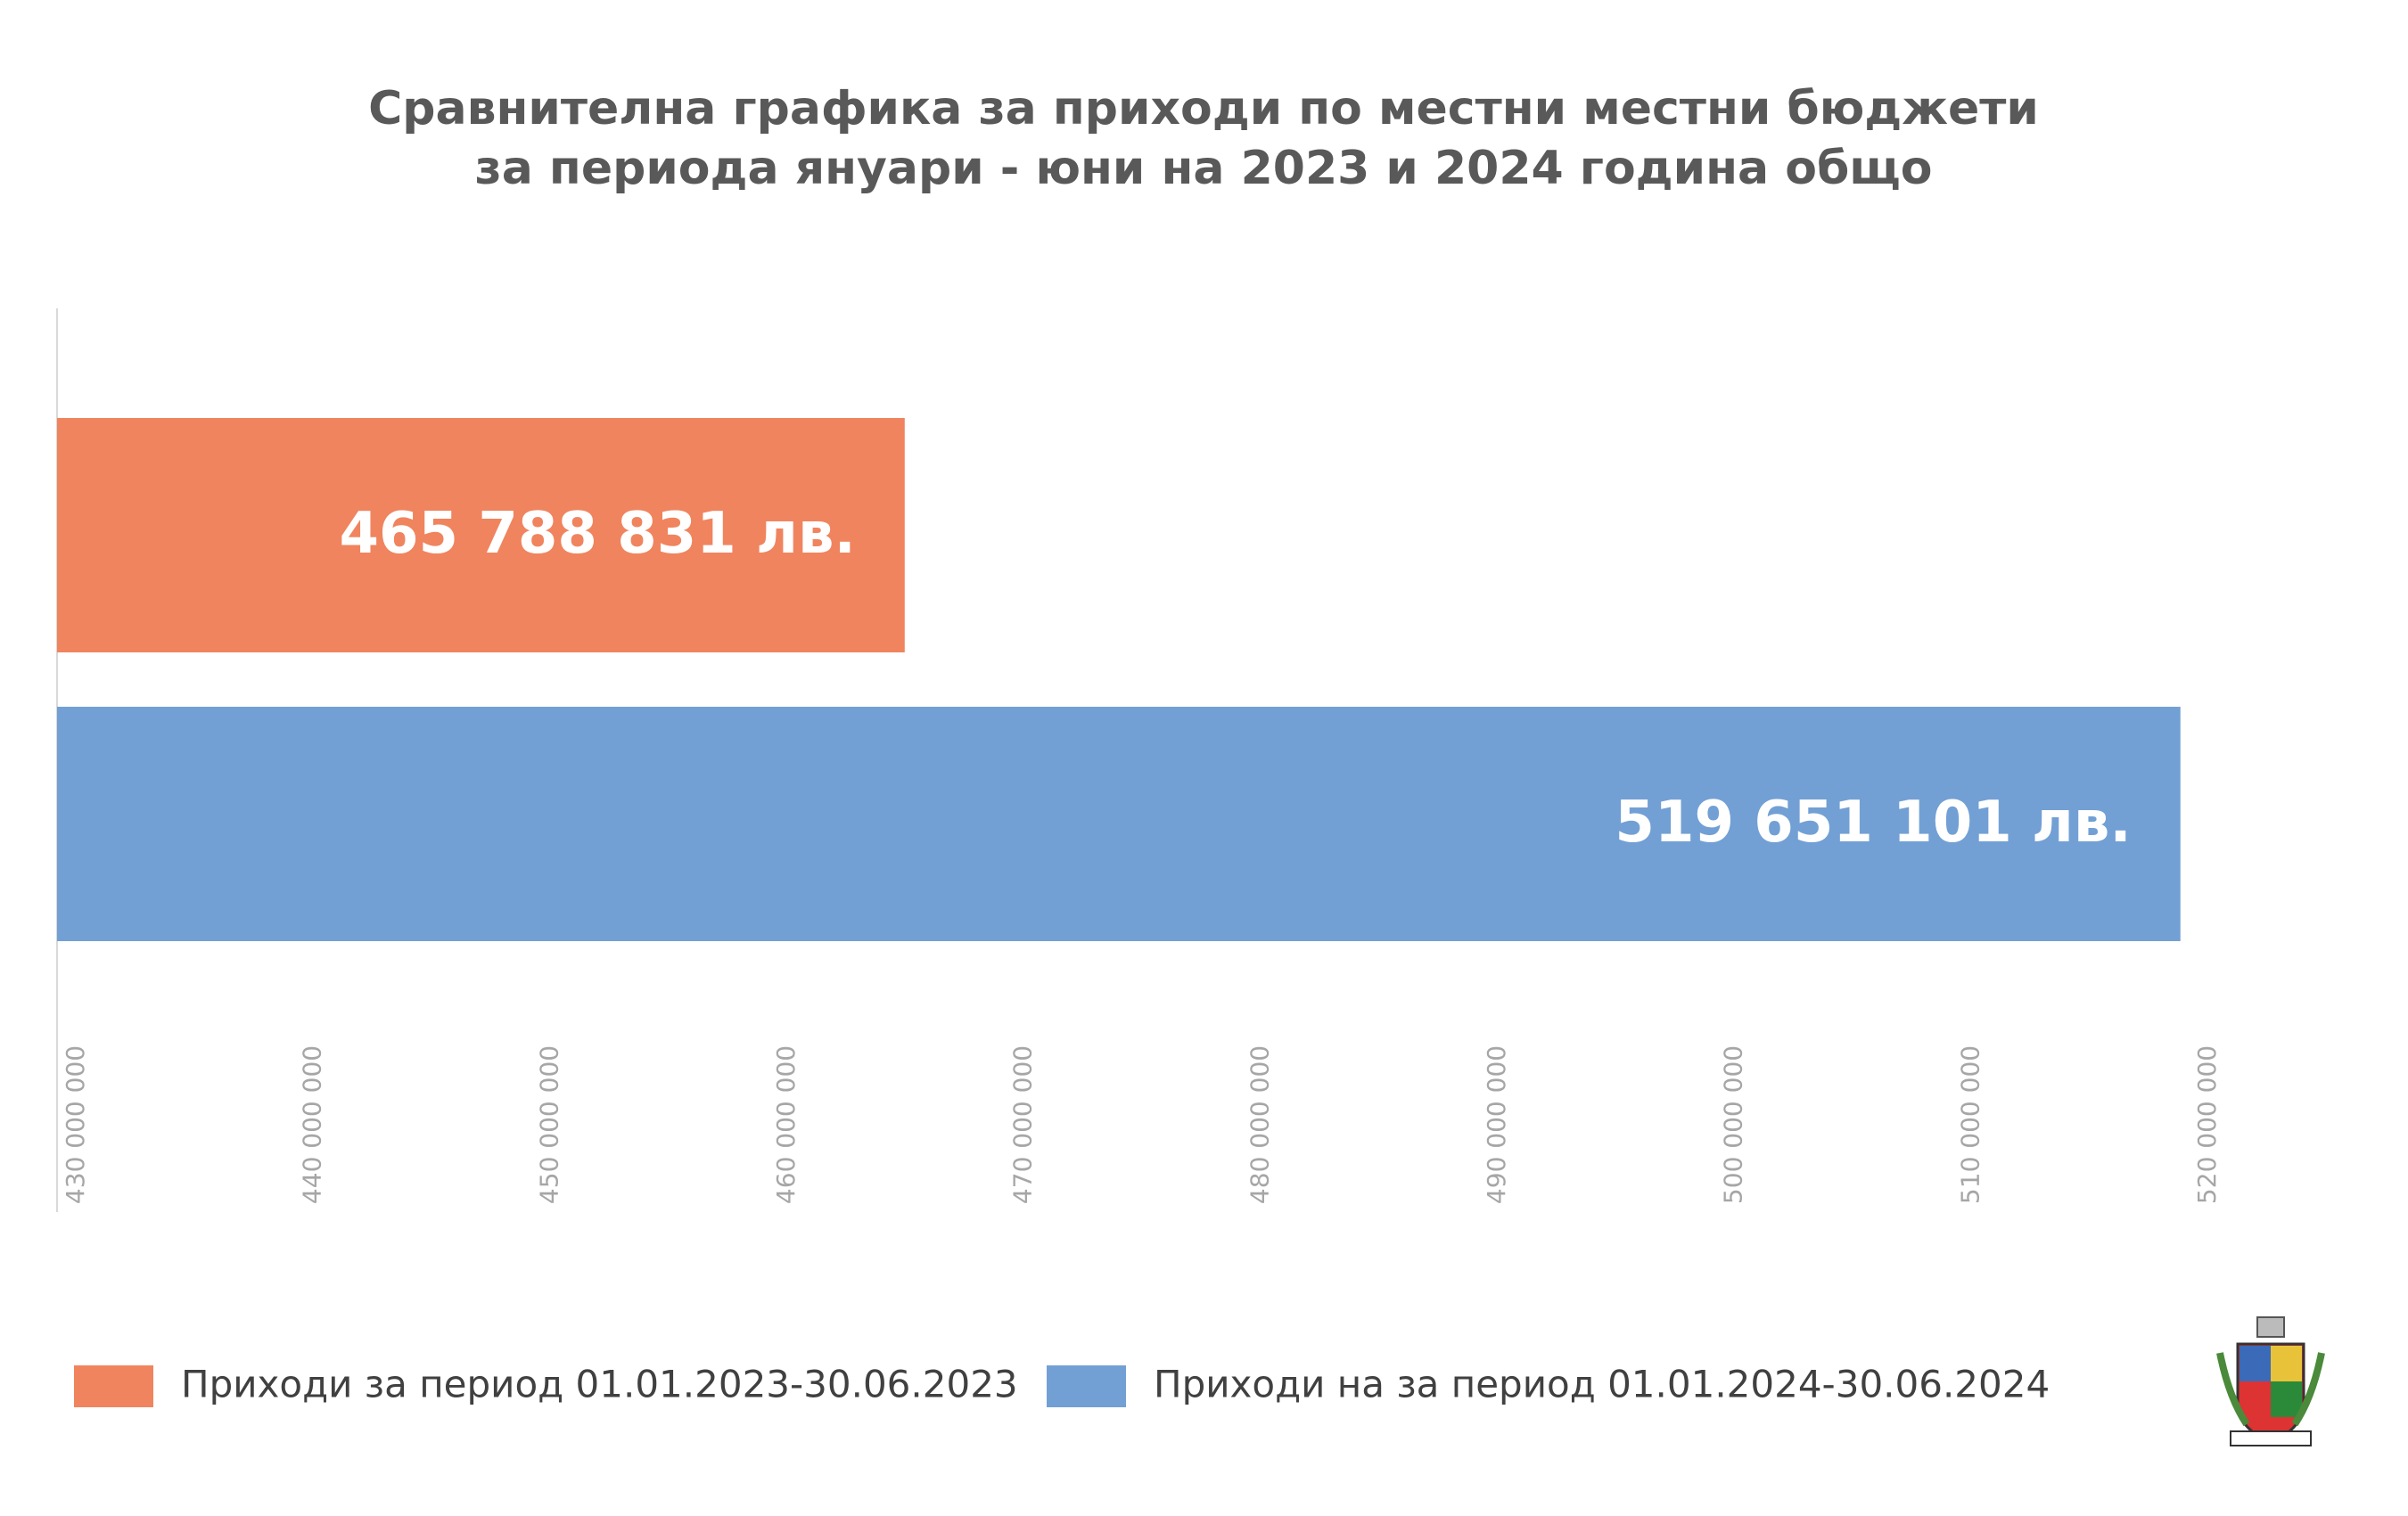 The height and width of the screenshot is (1516, 2408). I want to click on x-tick-label: 480 000 000, so click(1260, 1124).